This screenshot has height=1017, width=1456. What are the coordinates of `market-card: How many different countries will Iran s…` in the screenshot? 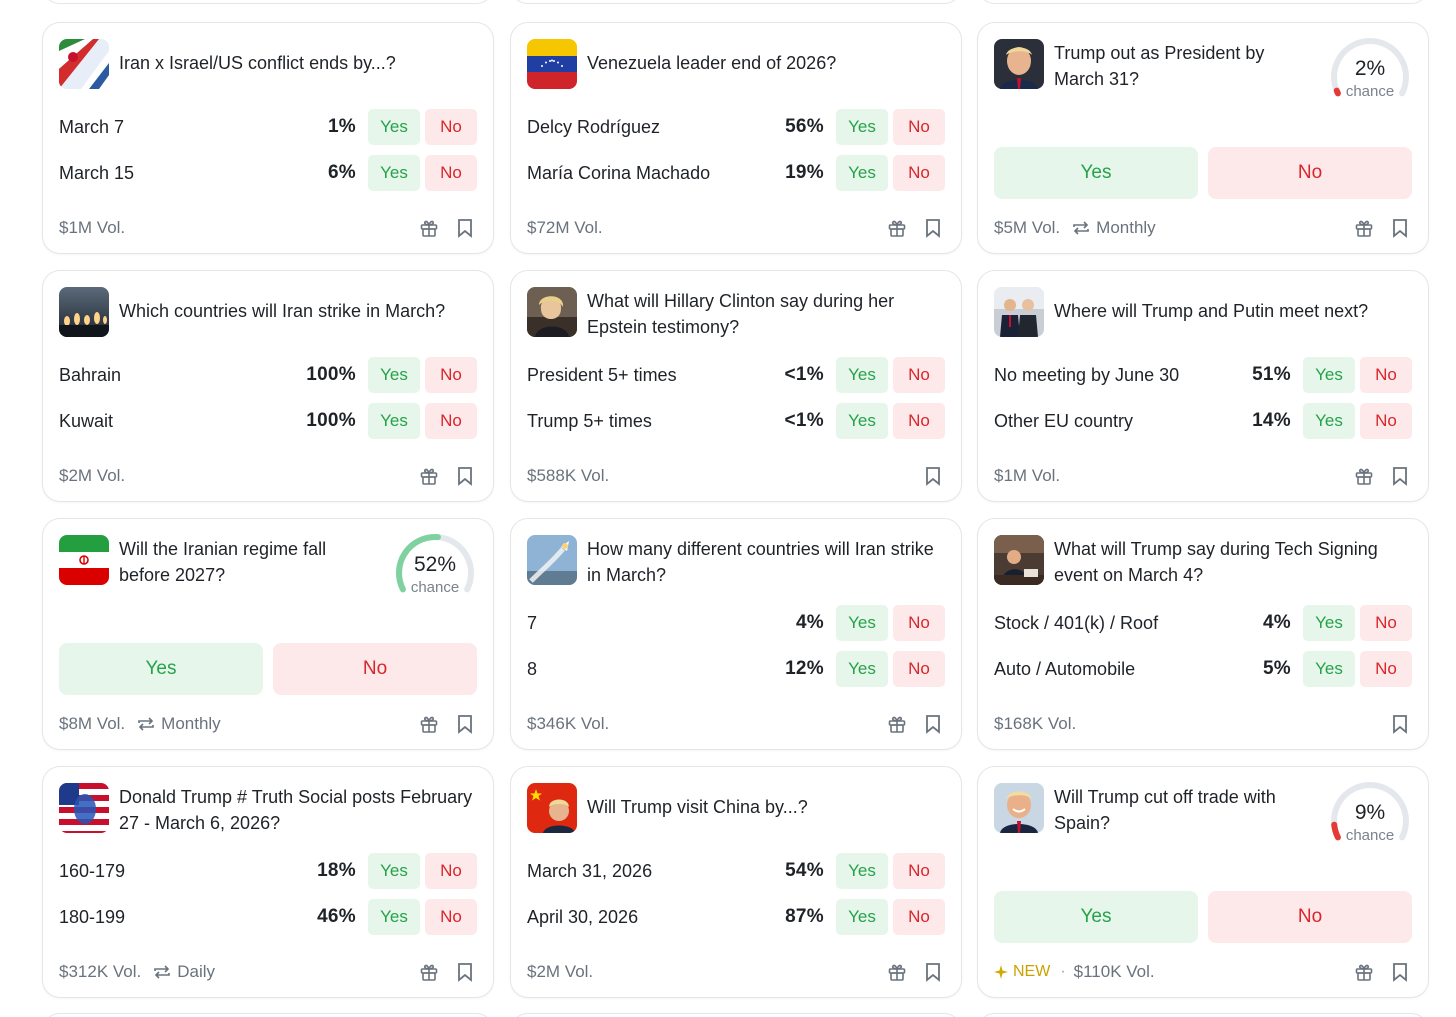 It's located at (736, 634).